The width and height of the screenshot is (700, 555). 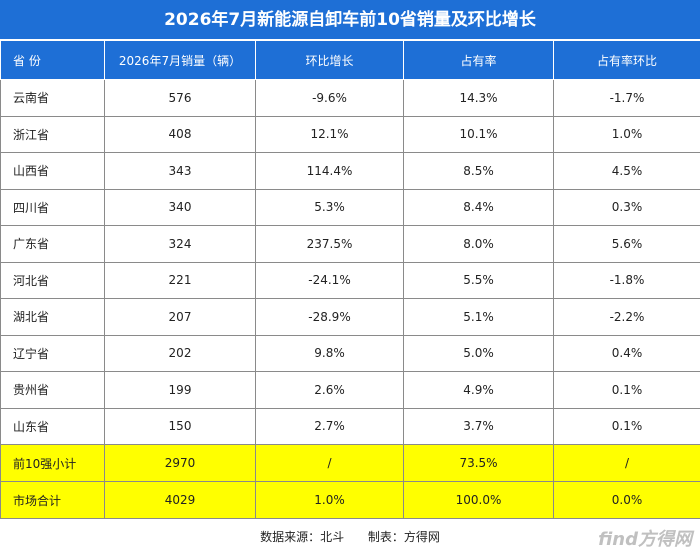 I want to click on total-cell: 0.0%, so click(x=626, y=500).